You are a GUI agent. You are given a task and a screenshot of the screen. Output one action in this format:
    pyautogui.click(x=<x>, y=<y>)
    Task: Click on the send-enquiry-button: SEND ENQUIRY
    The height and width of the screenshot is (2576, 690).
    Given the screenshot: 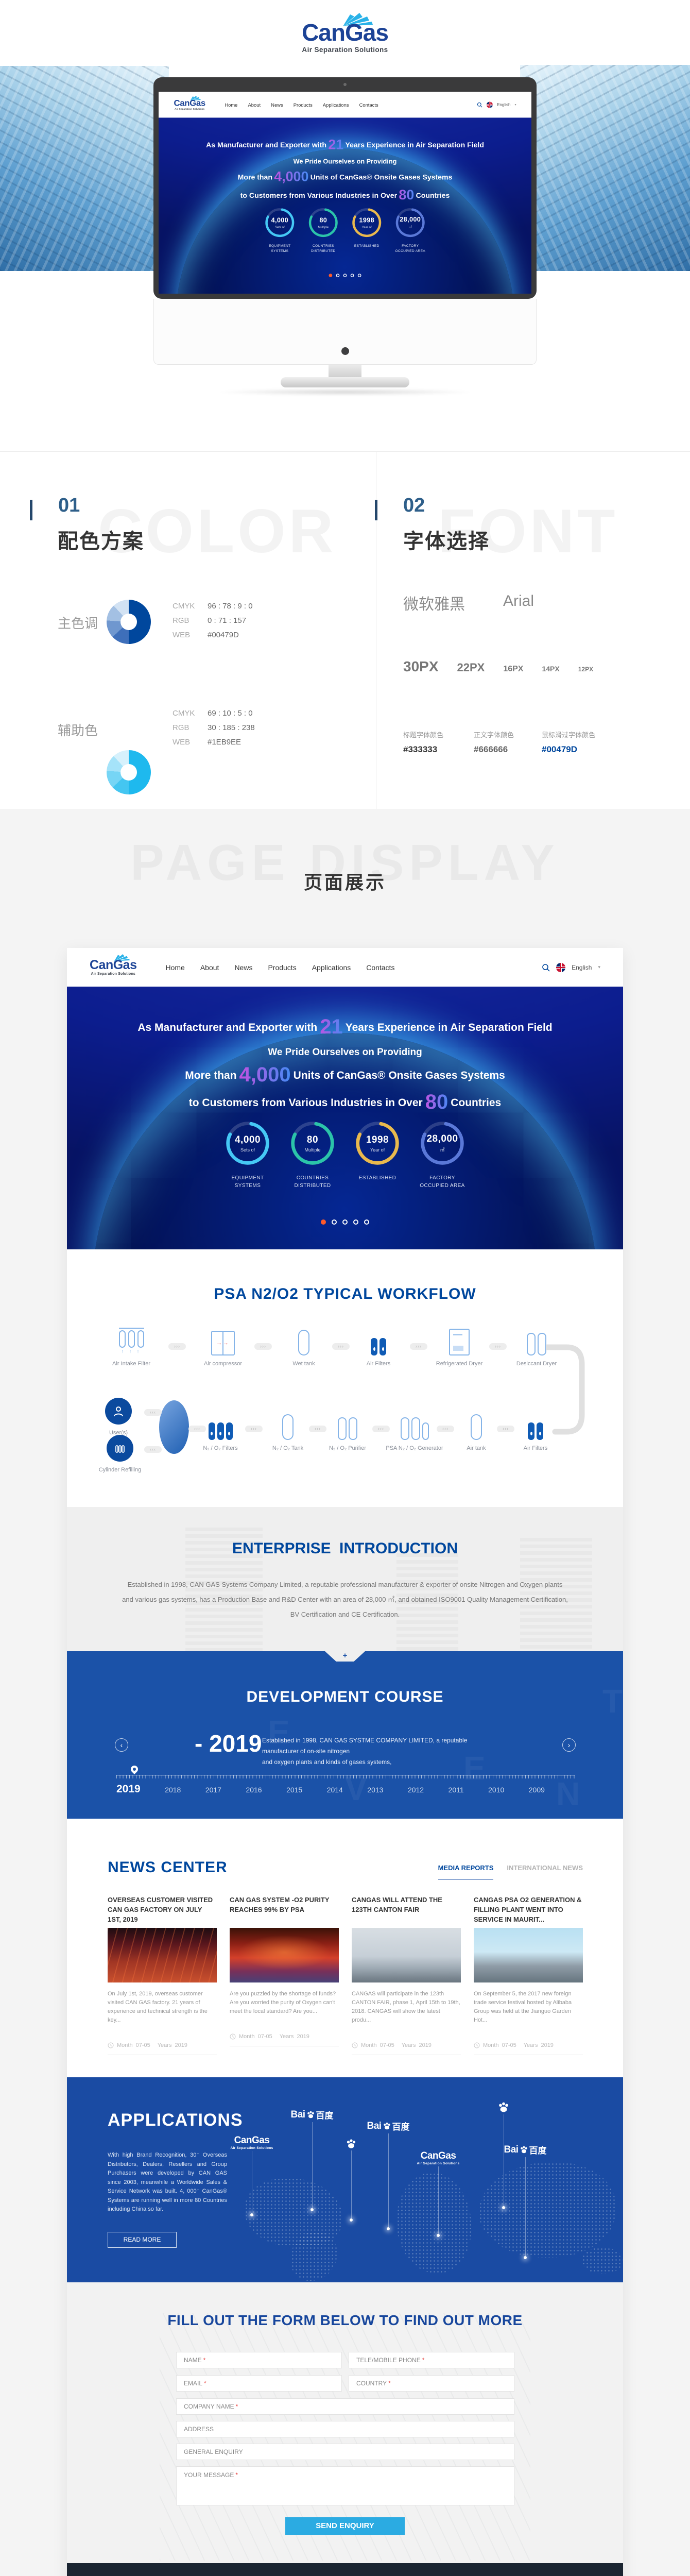 What is the action you would take?
    pyautogui.click(x=345, y=2526)
    